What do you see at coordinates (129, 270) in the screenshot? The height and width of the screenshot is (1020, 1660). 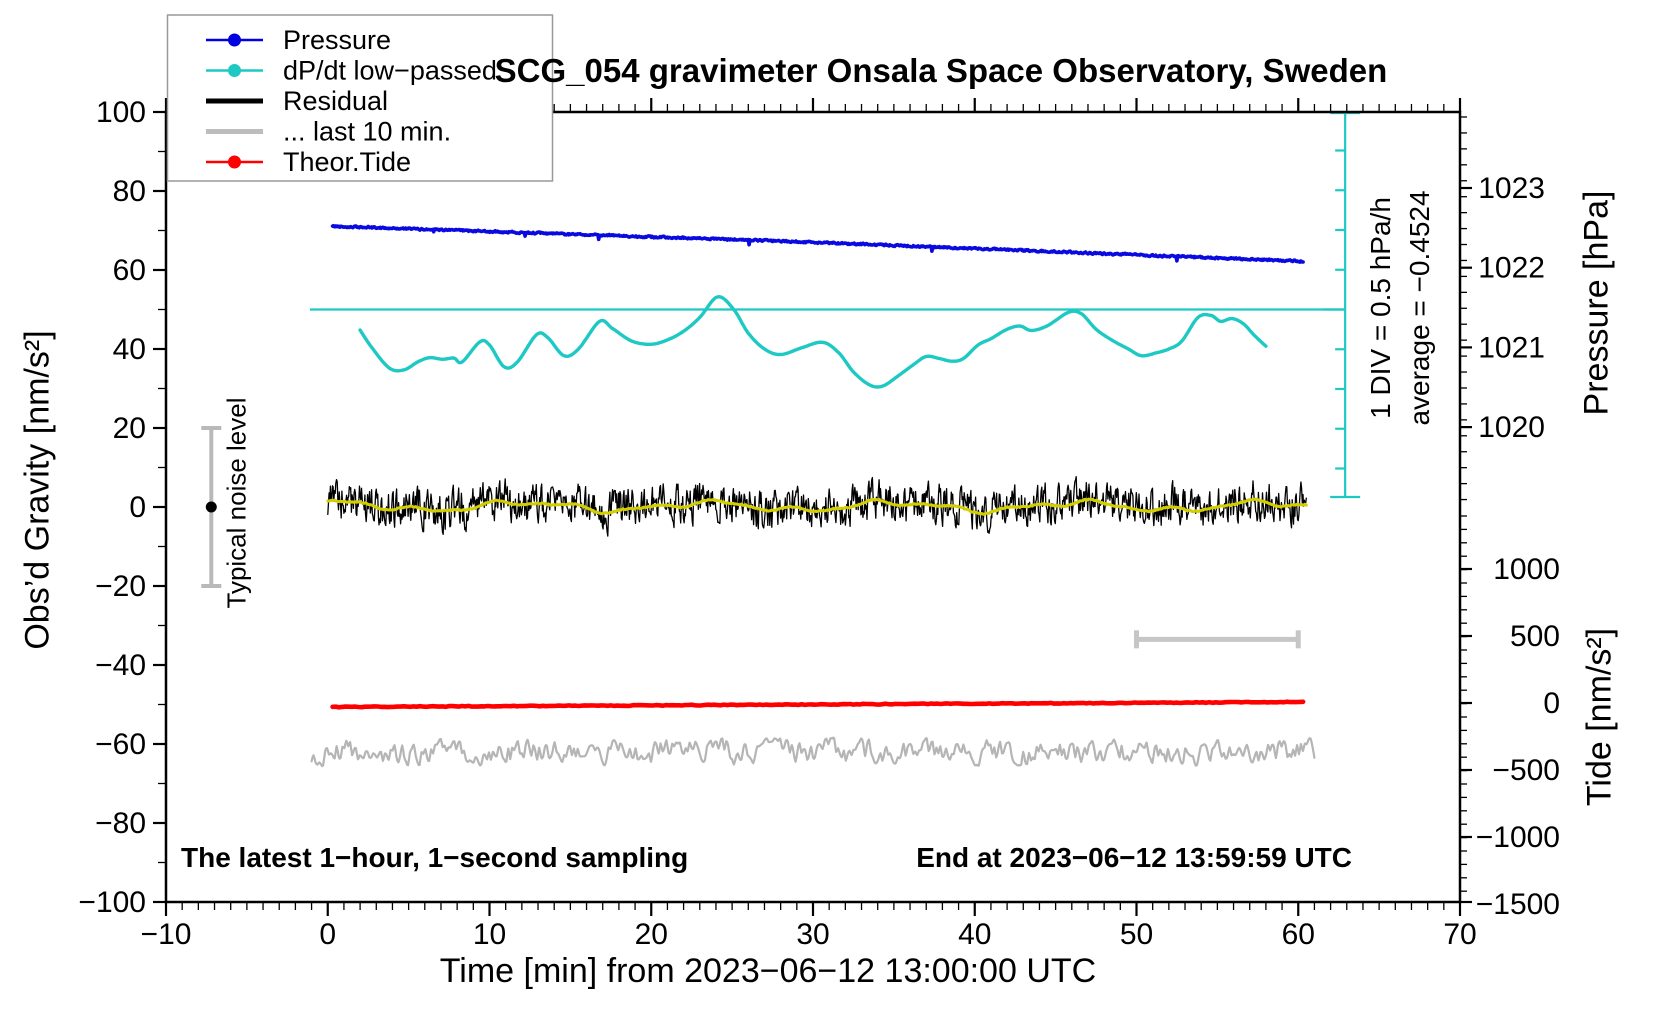 I see `gravity-tick-label: 60` at bounding box center [129, 270].